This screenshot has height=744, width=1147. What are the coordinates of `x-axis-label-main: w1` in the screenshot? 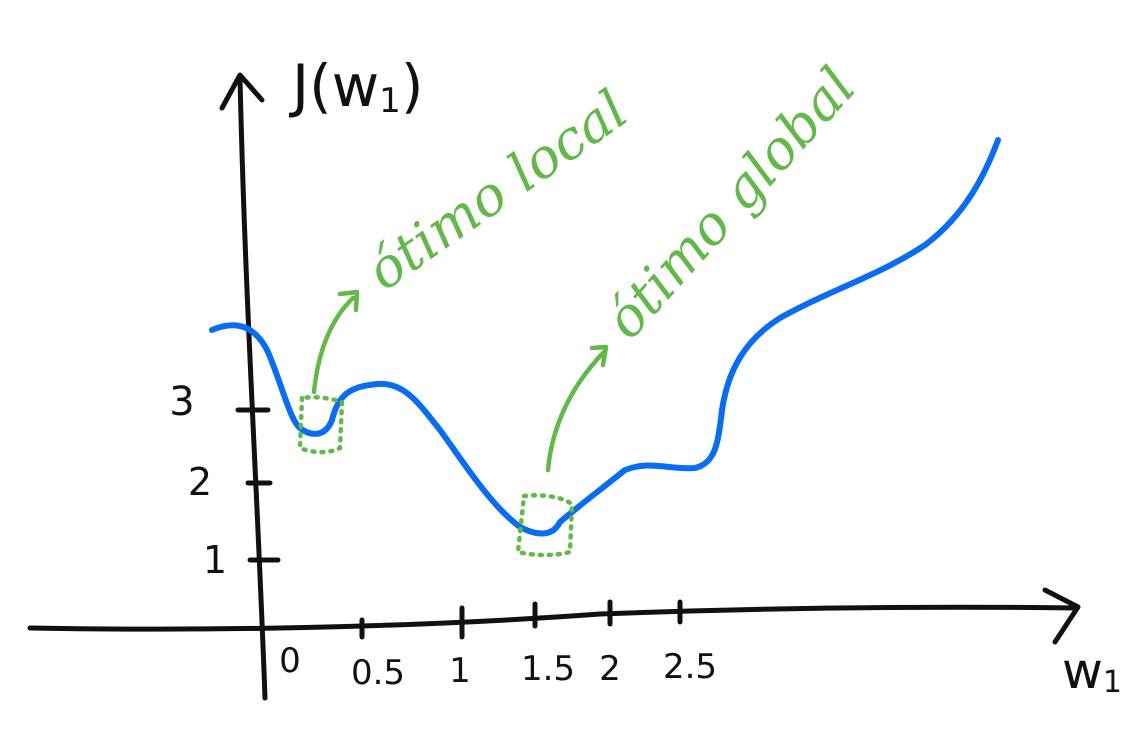 It's located at (1092, 671).